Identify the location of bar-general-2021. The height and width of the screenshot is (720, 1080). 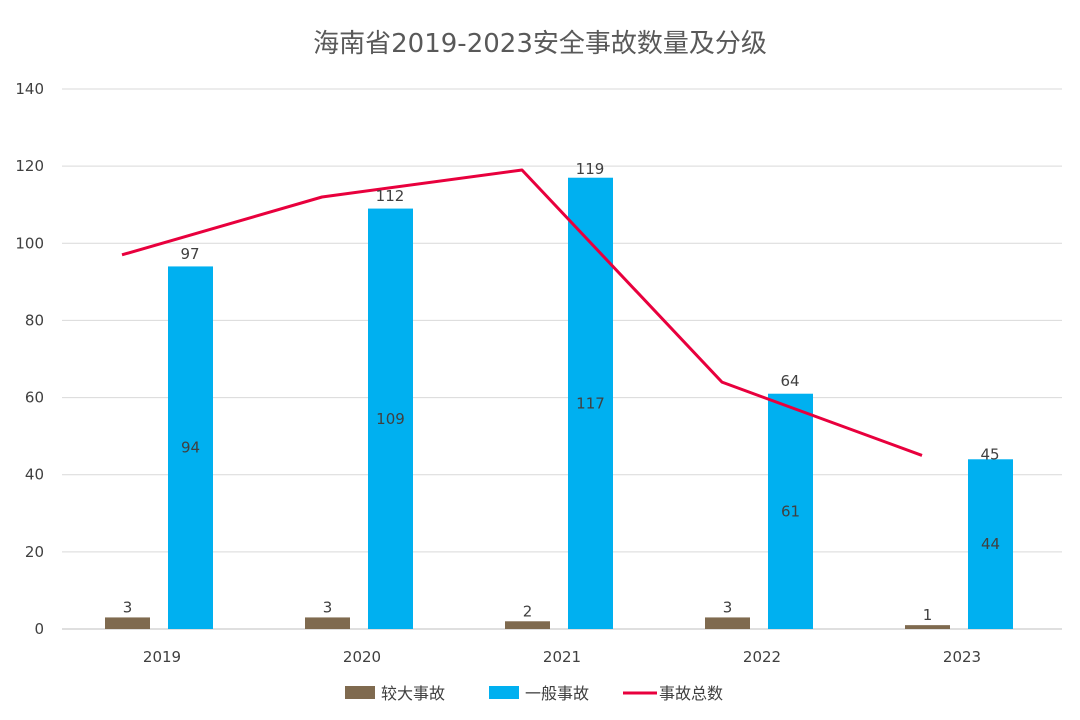
(590, 403).